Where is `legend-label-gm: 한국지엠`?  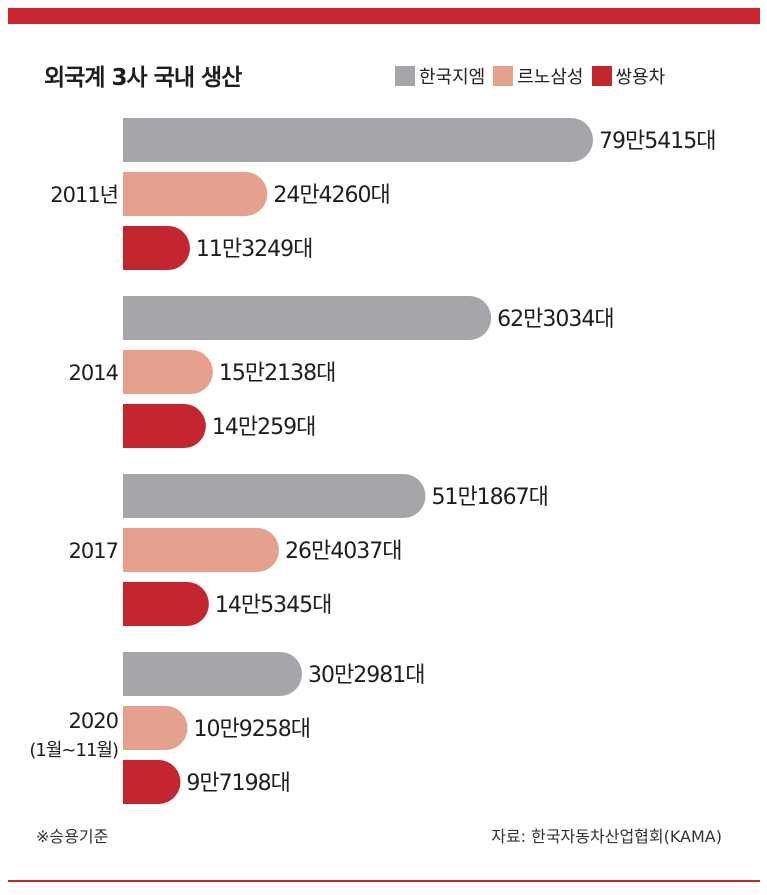
legend-label-gm: 한국지엠 is located at coordinates (452, 77).